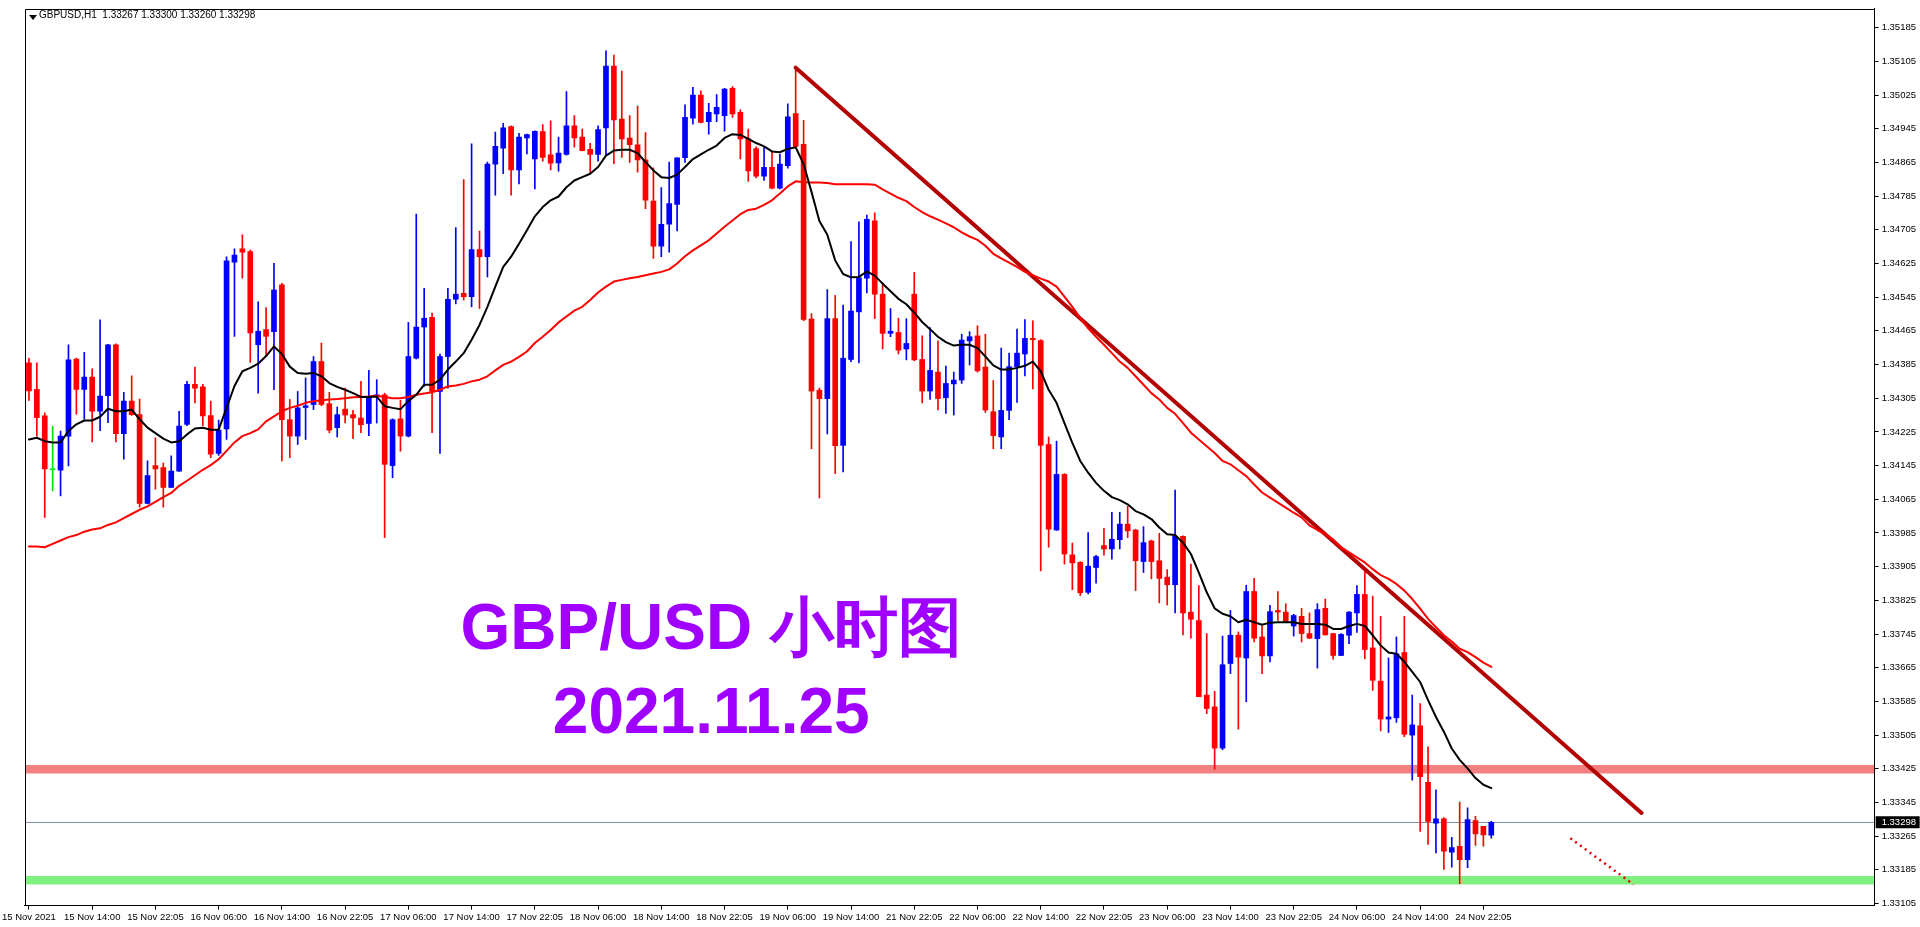 The image size is (1920, 927). Describe the element at coordinates (661, 916) in the screenshot. I see `x-tick-label: 18 Nov 14:00` at that location.